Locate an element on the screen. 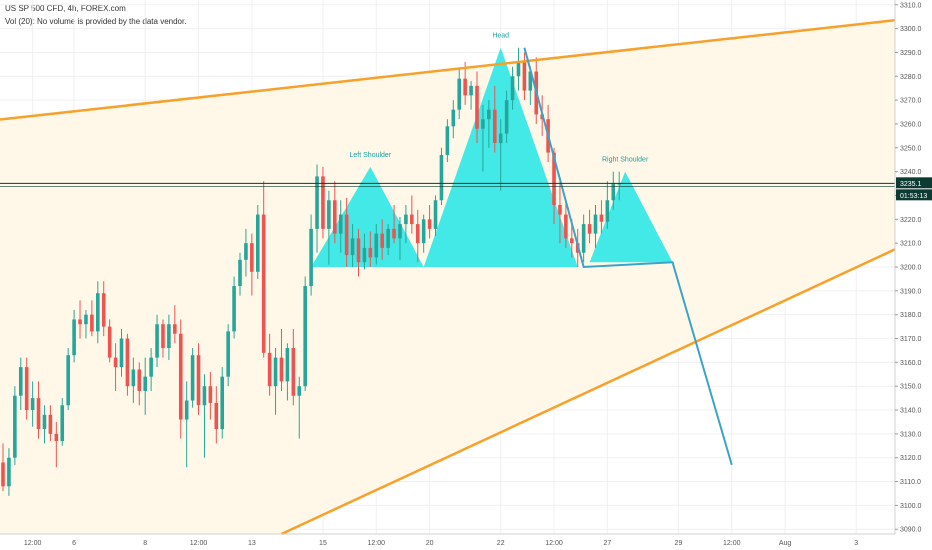 This screenshot has width=932, height=550. left-shoulder-label: Left Shoulder is located at coordinates (371, 155).